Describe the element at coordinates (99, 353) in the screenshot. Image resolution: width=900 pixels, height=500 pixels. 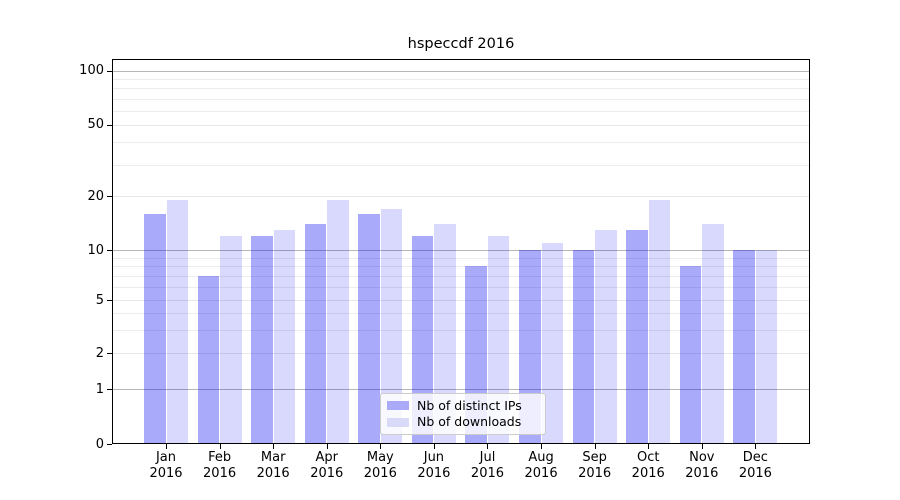
I see `y-tick-label: 2` at that location.